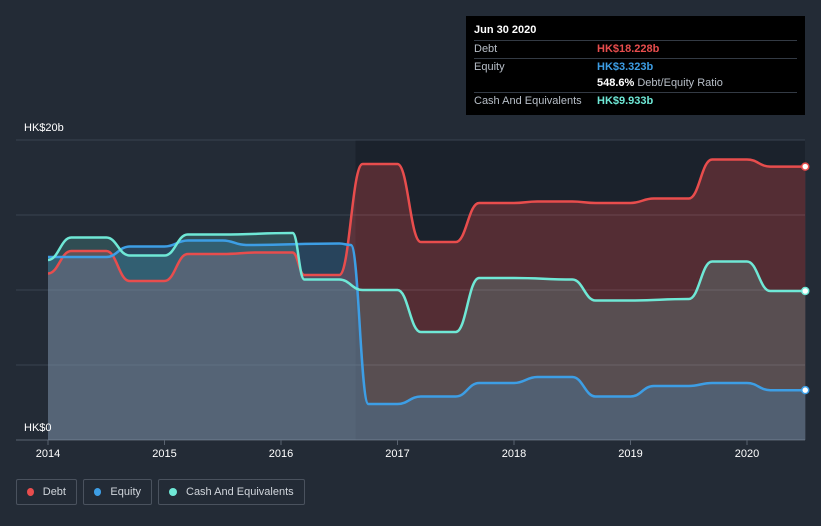  I want to click on tooltip-row-ratio: 548.6% Debt/Equity Ratio, so click(635, 83).